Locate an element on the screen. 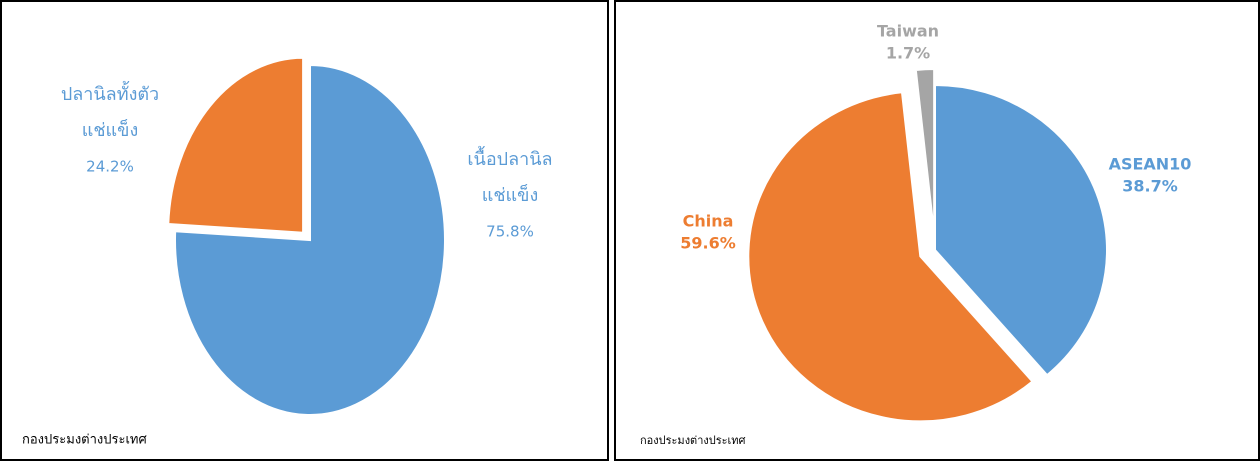  value-label: 75.8% is located at coordinates (510, 232).